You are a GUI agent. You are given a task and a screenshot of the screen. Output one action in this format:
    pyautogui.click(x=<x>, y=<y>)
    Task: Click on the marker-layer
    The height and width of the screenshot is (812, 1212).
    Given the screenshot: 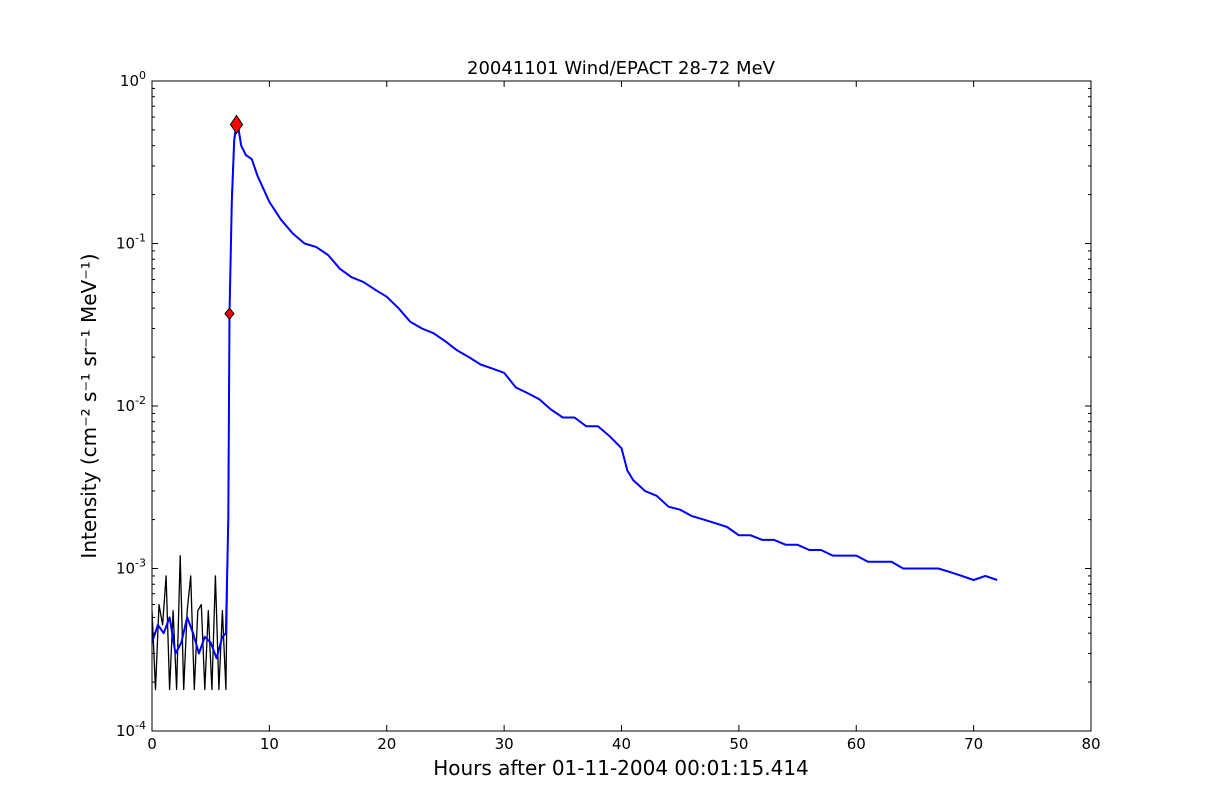 What is the action you would take?
    pyautogui.click(x=234, y=217)
    